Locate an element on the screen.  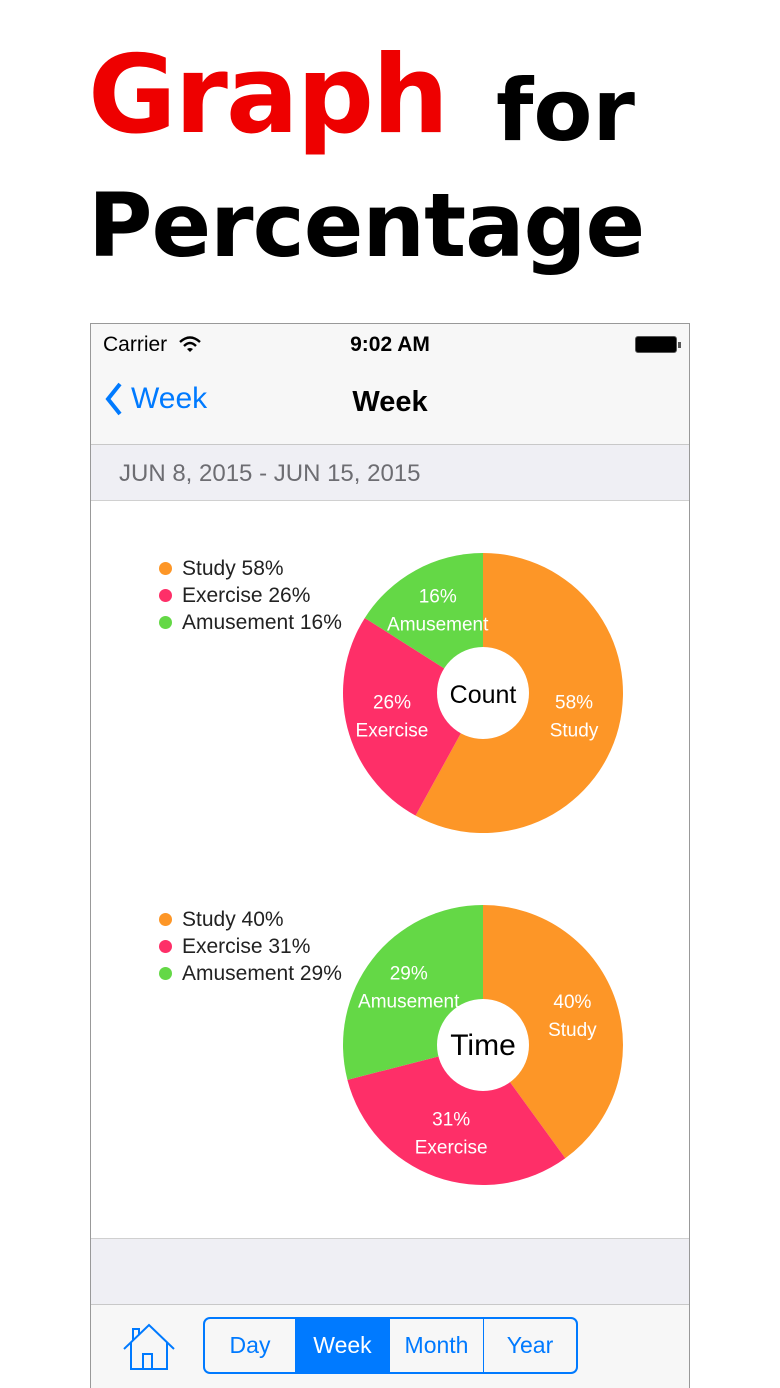
carrier-label: Carrier is located at coordinates (152, 345).